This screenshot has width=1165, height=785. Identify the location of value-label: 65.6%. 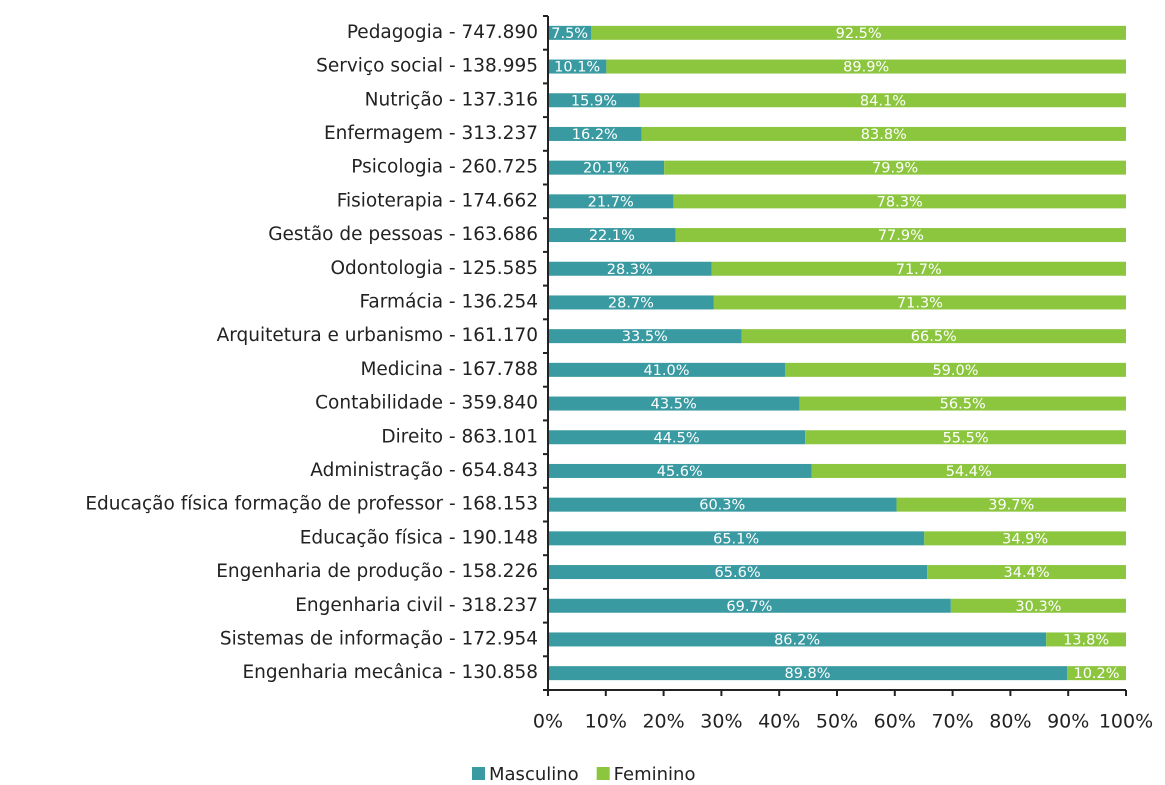
(738, 573).